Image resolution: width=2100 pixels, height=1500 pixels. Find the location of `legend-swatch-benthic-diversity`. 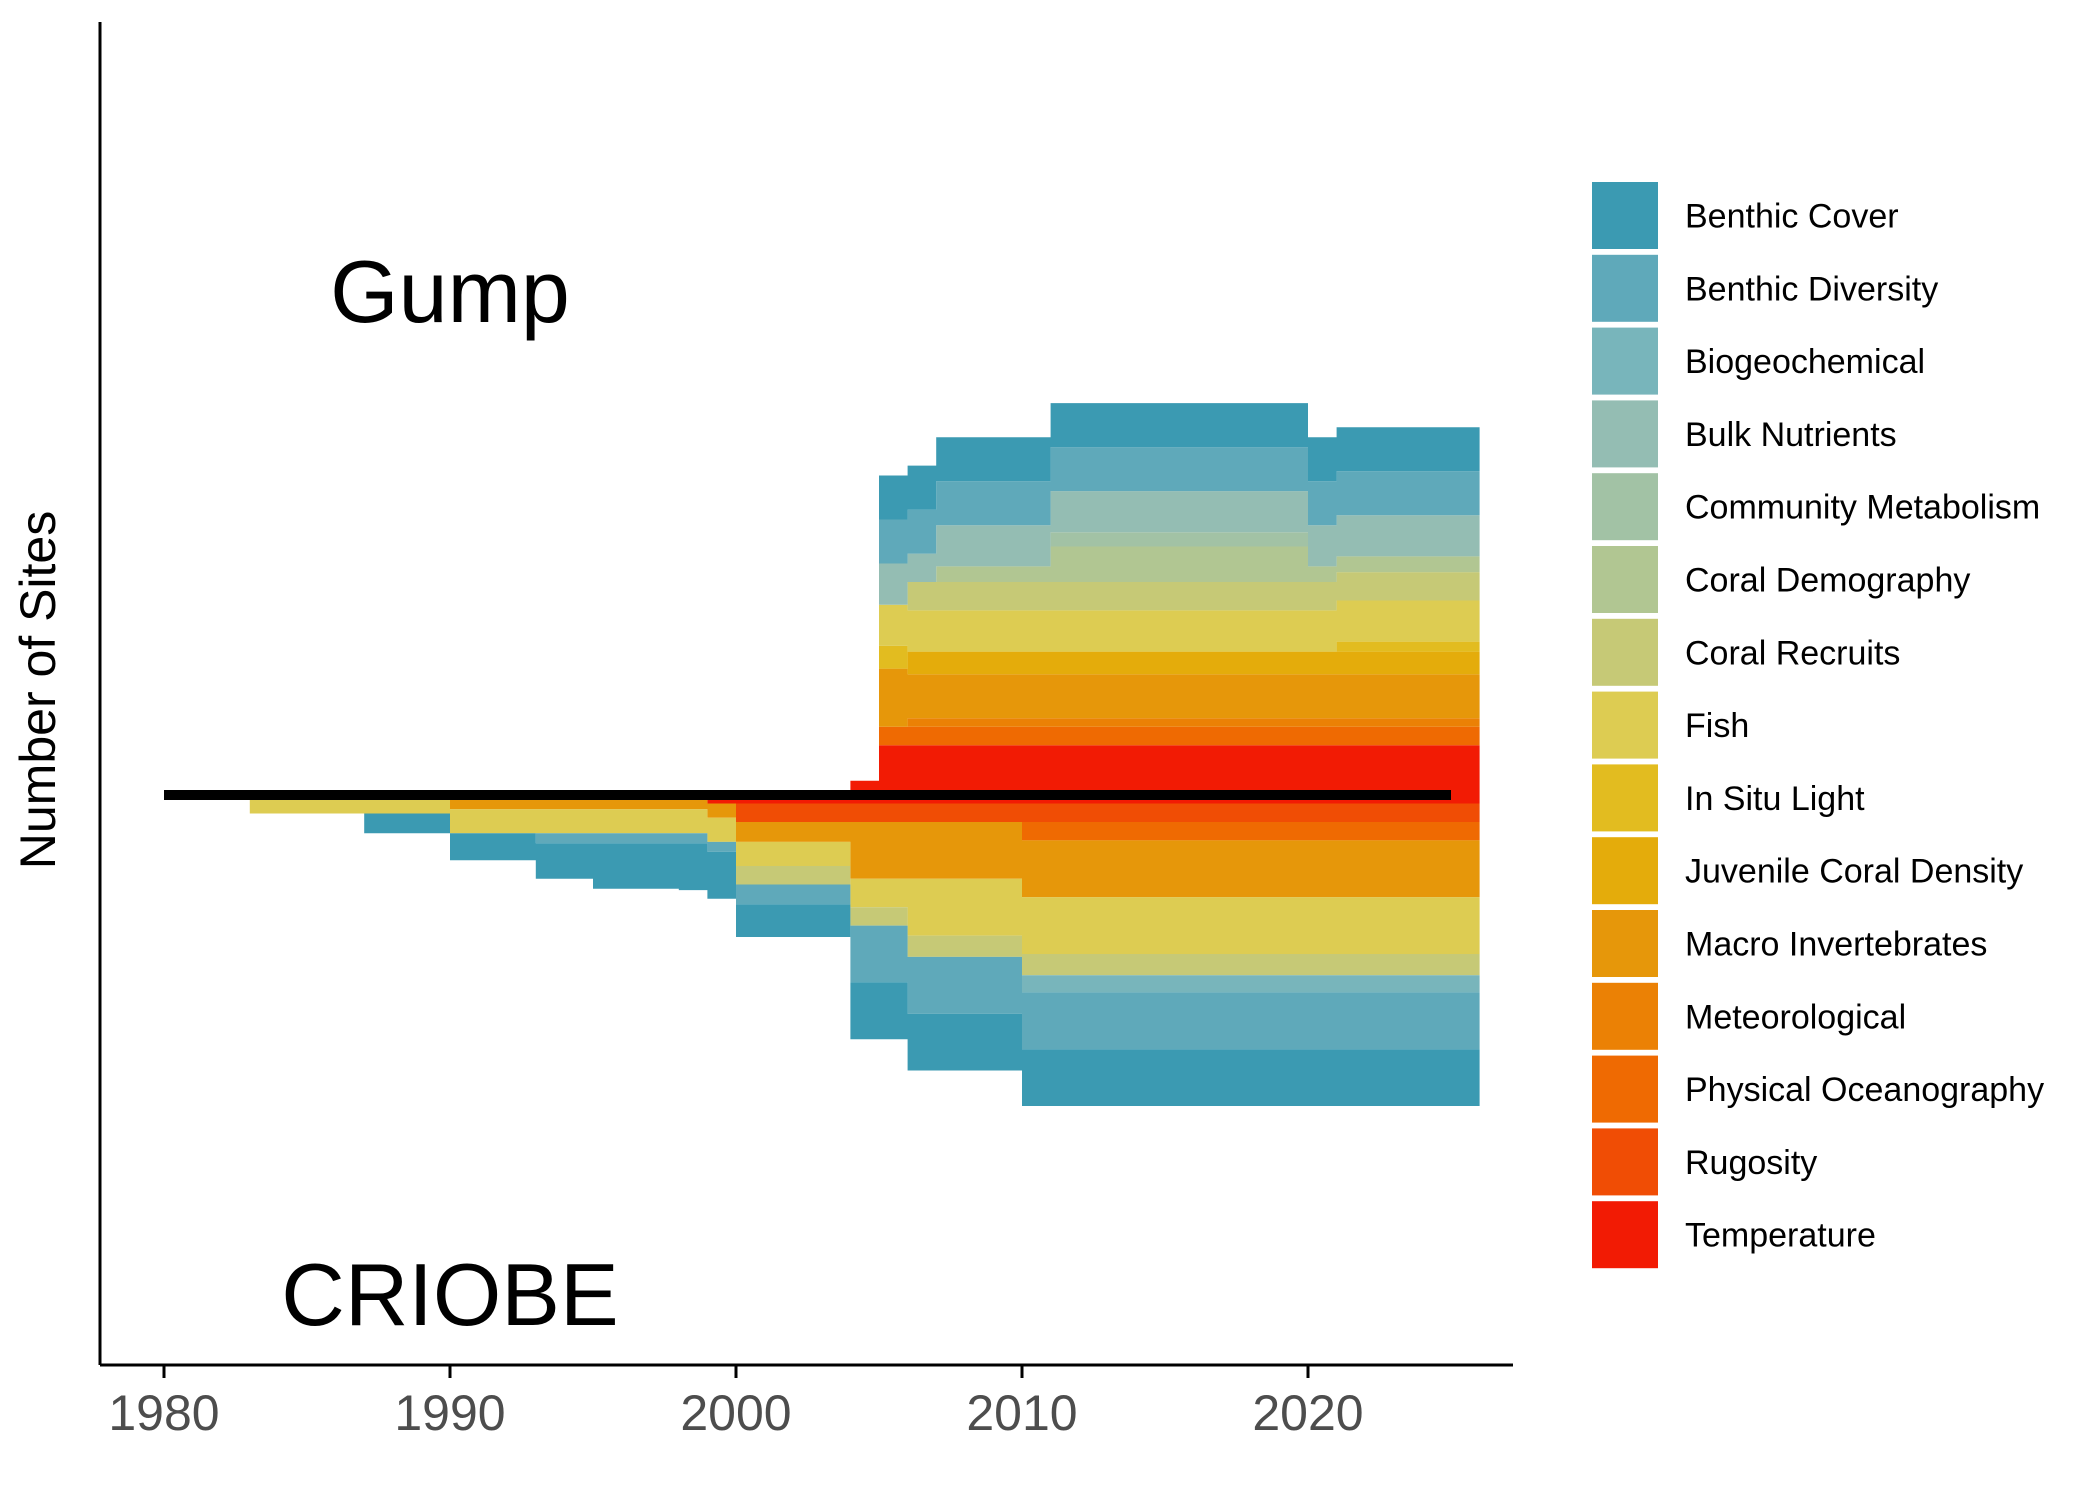

legend-swatch-benthic-diversity is located at coordinates (1625, 288).